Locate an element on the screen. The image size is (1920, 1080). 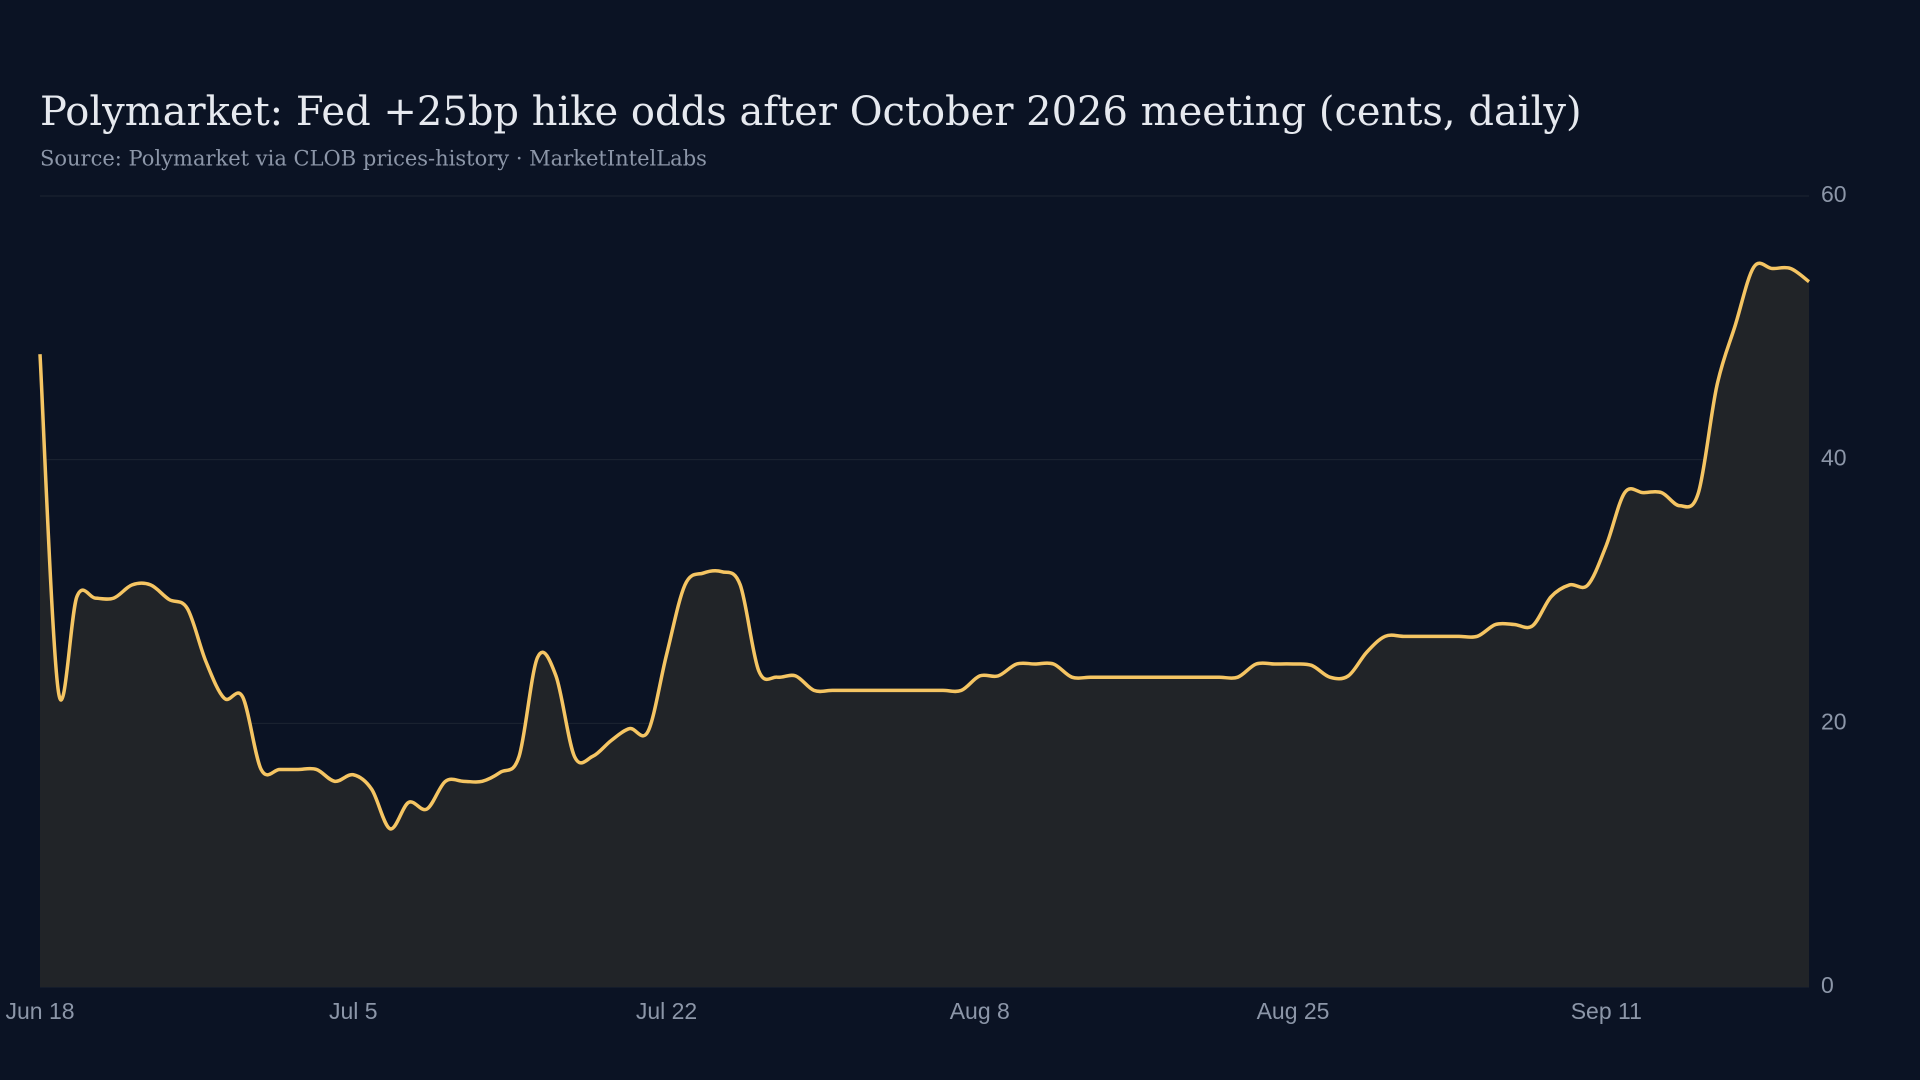
y-tick-label: 20 is located at coordinates (1834, 721).